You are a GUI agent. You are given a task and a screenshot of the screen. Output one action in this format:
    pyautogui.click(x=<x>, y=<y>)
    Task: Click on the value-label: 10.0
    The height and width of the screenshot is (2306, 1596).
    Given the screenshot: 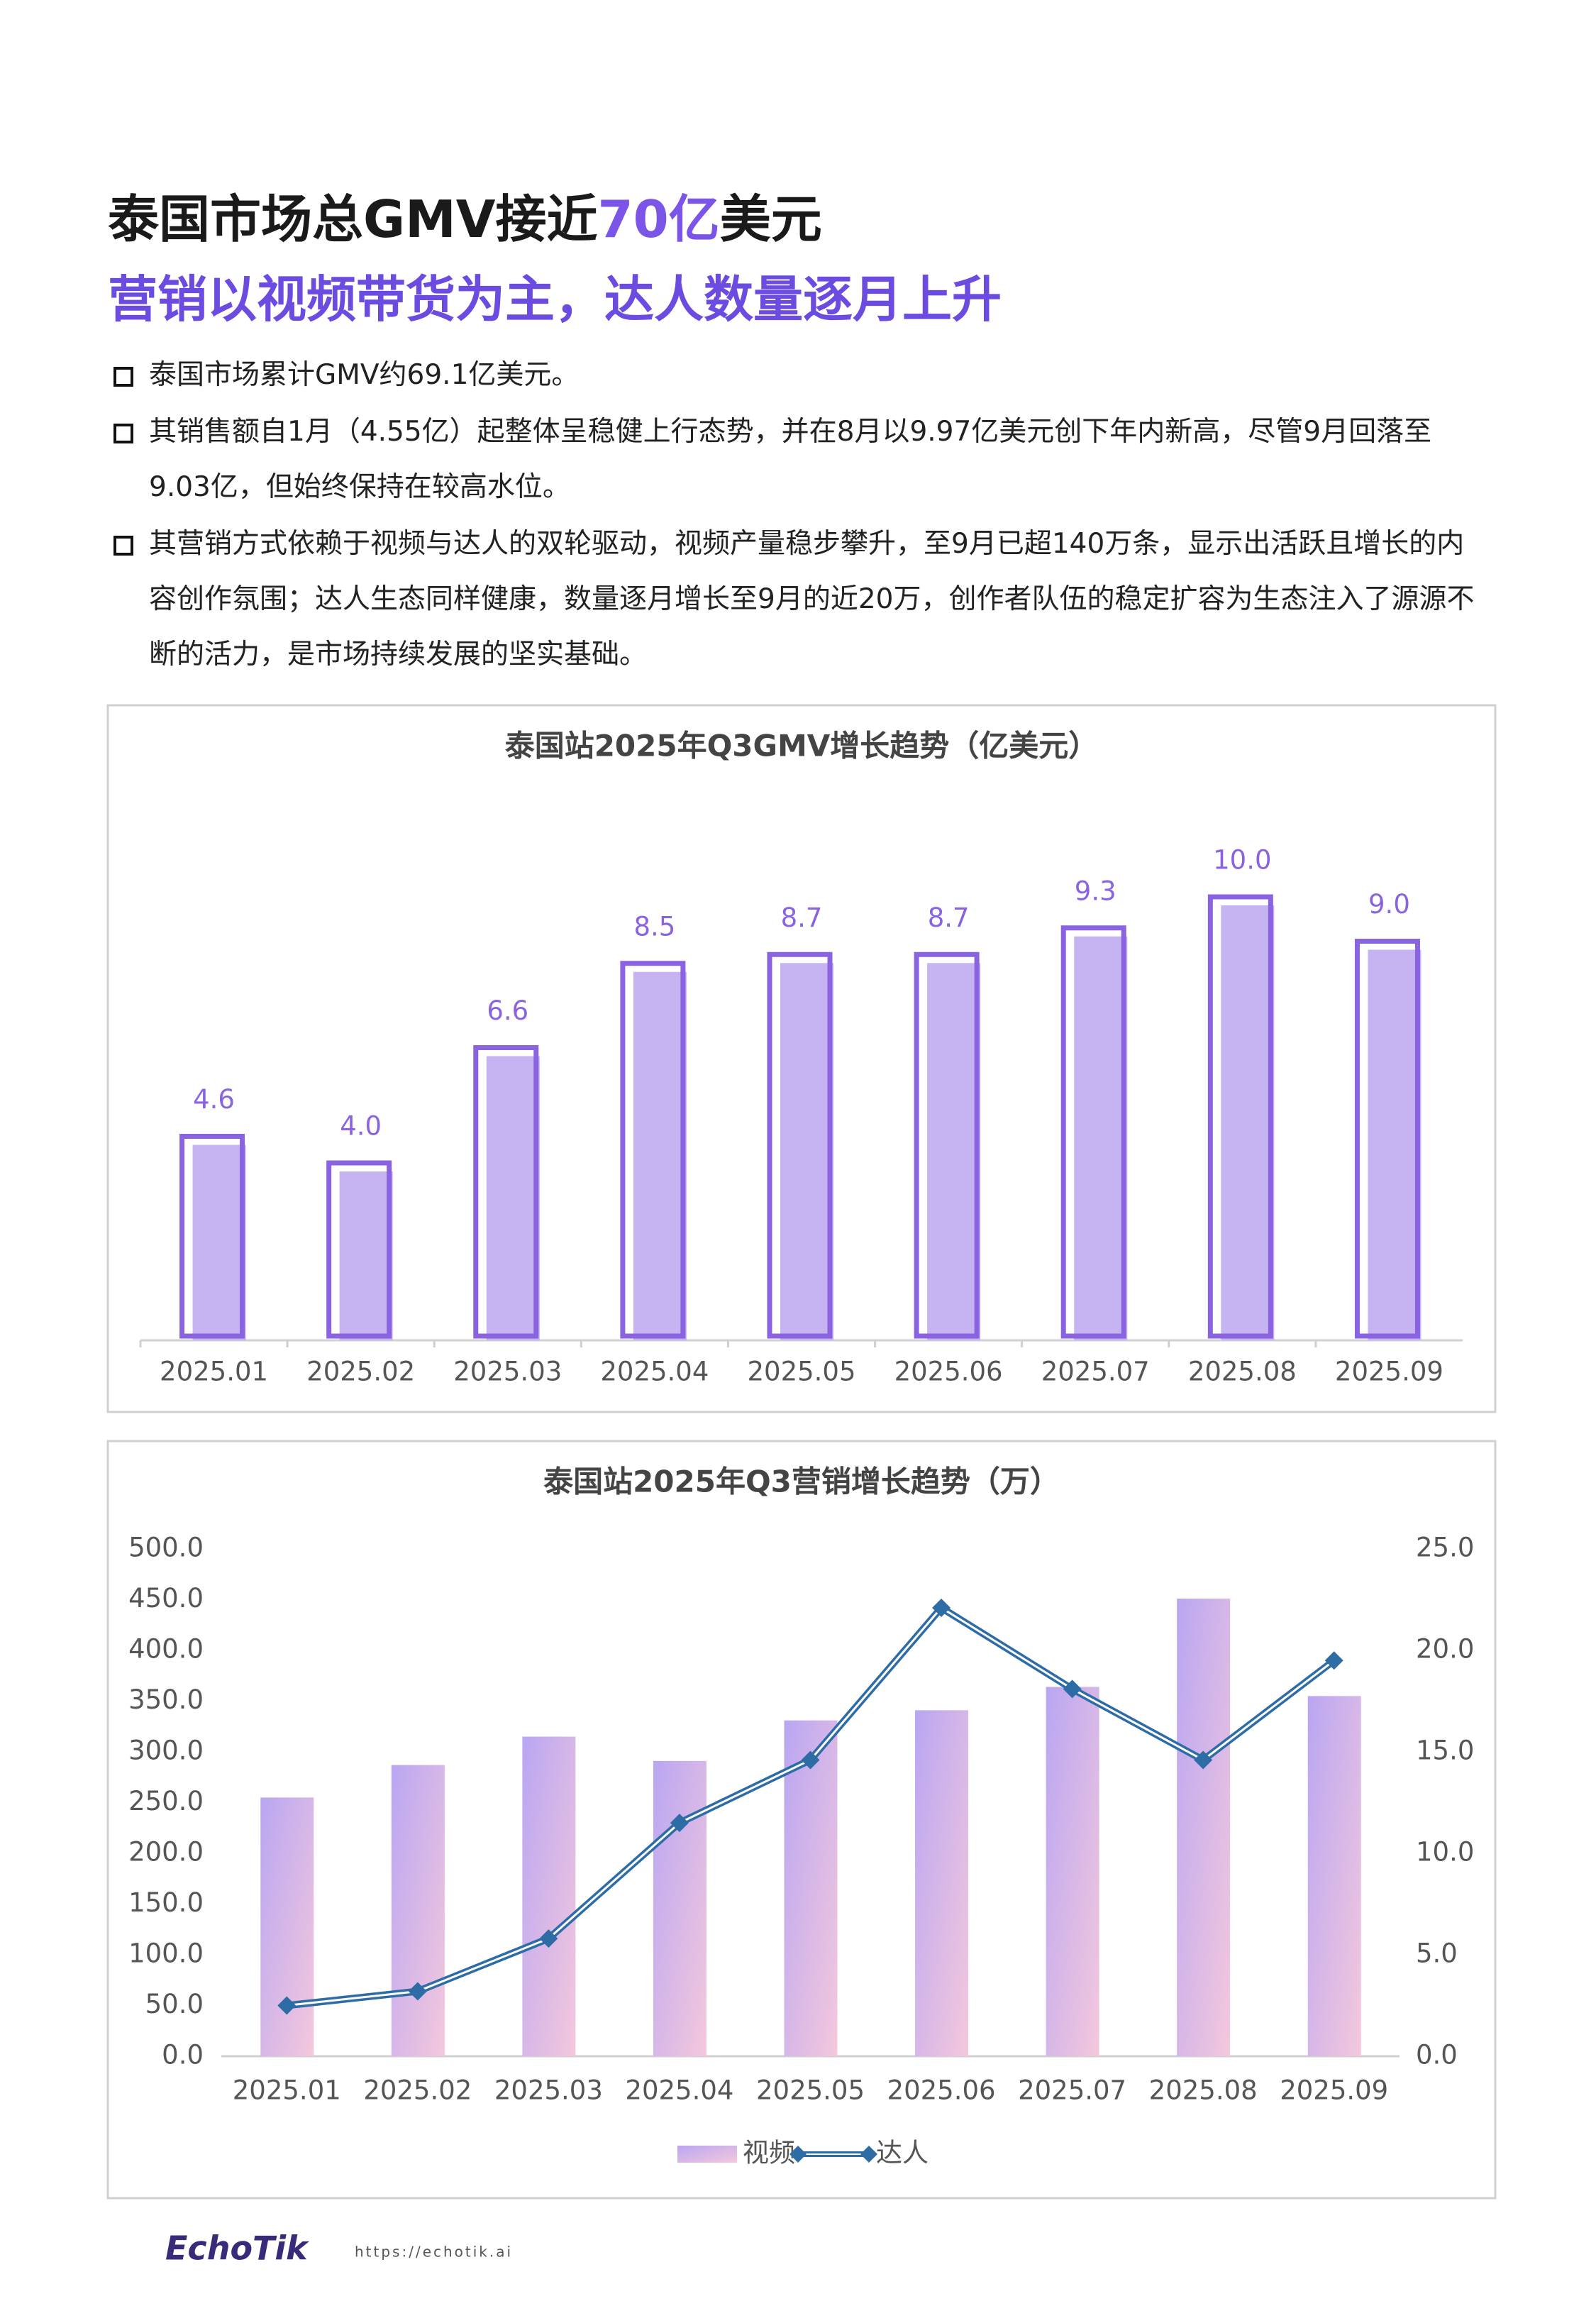 What is the action you would take?
    pyautogui.click(x=1242, y=860)
    